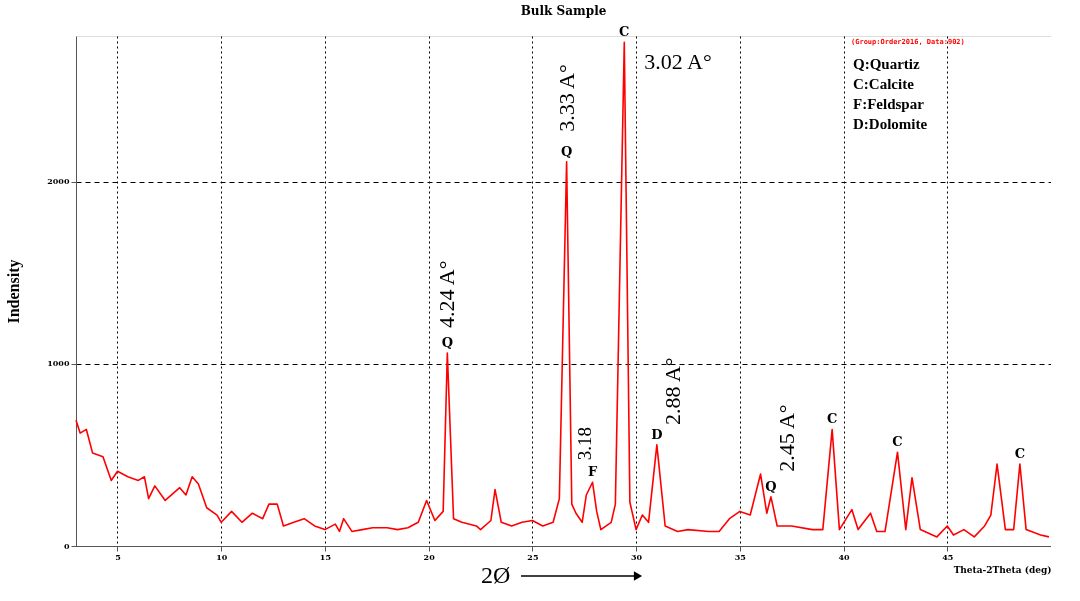 The width and height of the screenshot is (1080, 601). Describe the element at coordinates (222, 556) in the screenshot. I see `x-tick-label: 10` at that location.